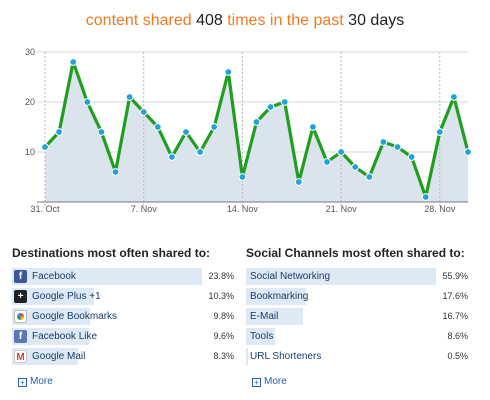 This screenshot has width=490, height=400. Describe the element at coordinates (455, 276) in the screenshot. I see `channel-percent: 55.9%` at that location.